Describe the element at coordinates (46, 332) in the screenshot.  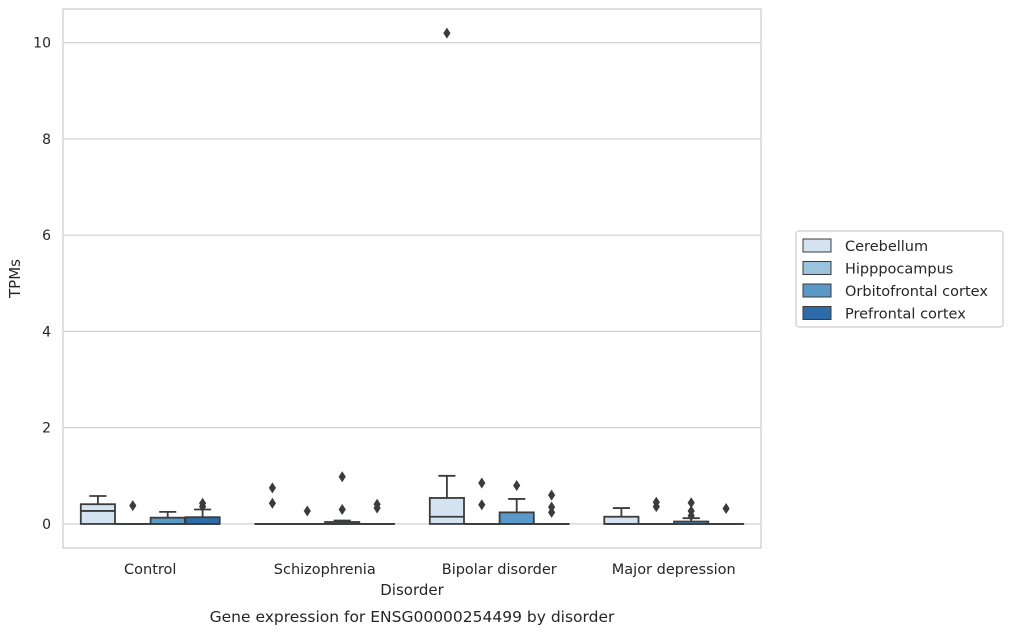
I see `y-tick-label: 4` at that location.